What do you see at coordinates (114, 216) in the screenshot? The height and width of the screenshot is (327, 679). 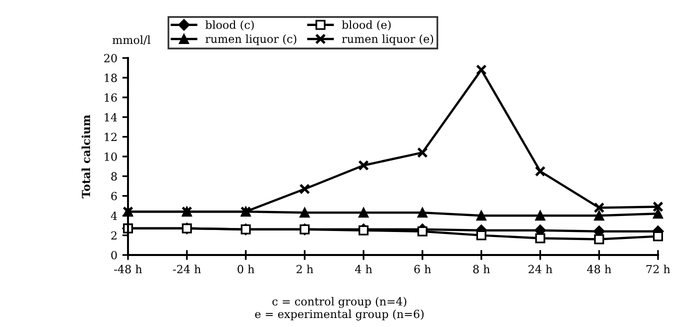 I see `y-tick-label: 4` at bounding box center [114, 216].